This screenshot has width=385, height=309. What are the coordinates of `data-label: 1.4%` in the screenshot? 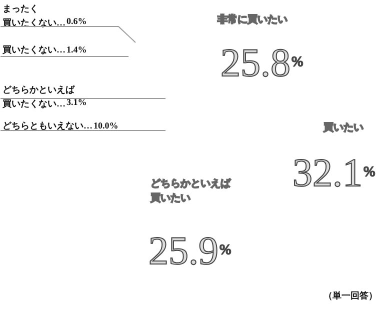 It's located at (76, 49).